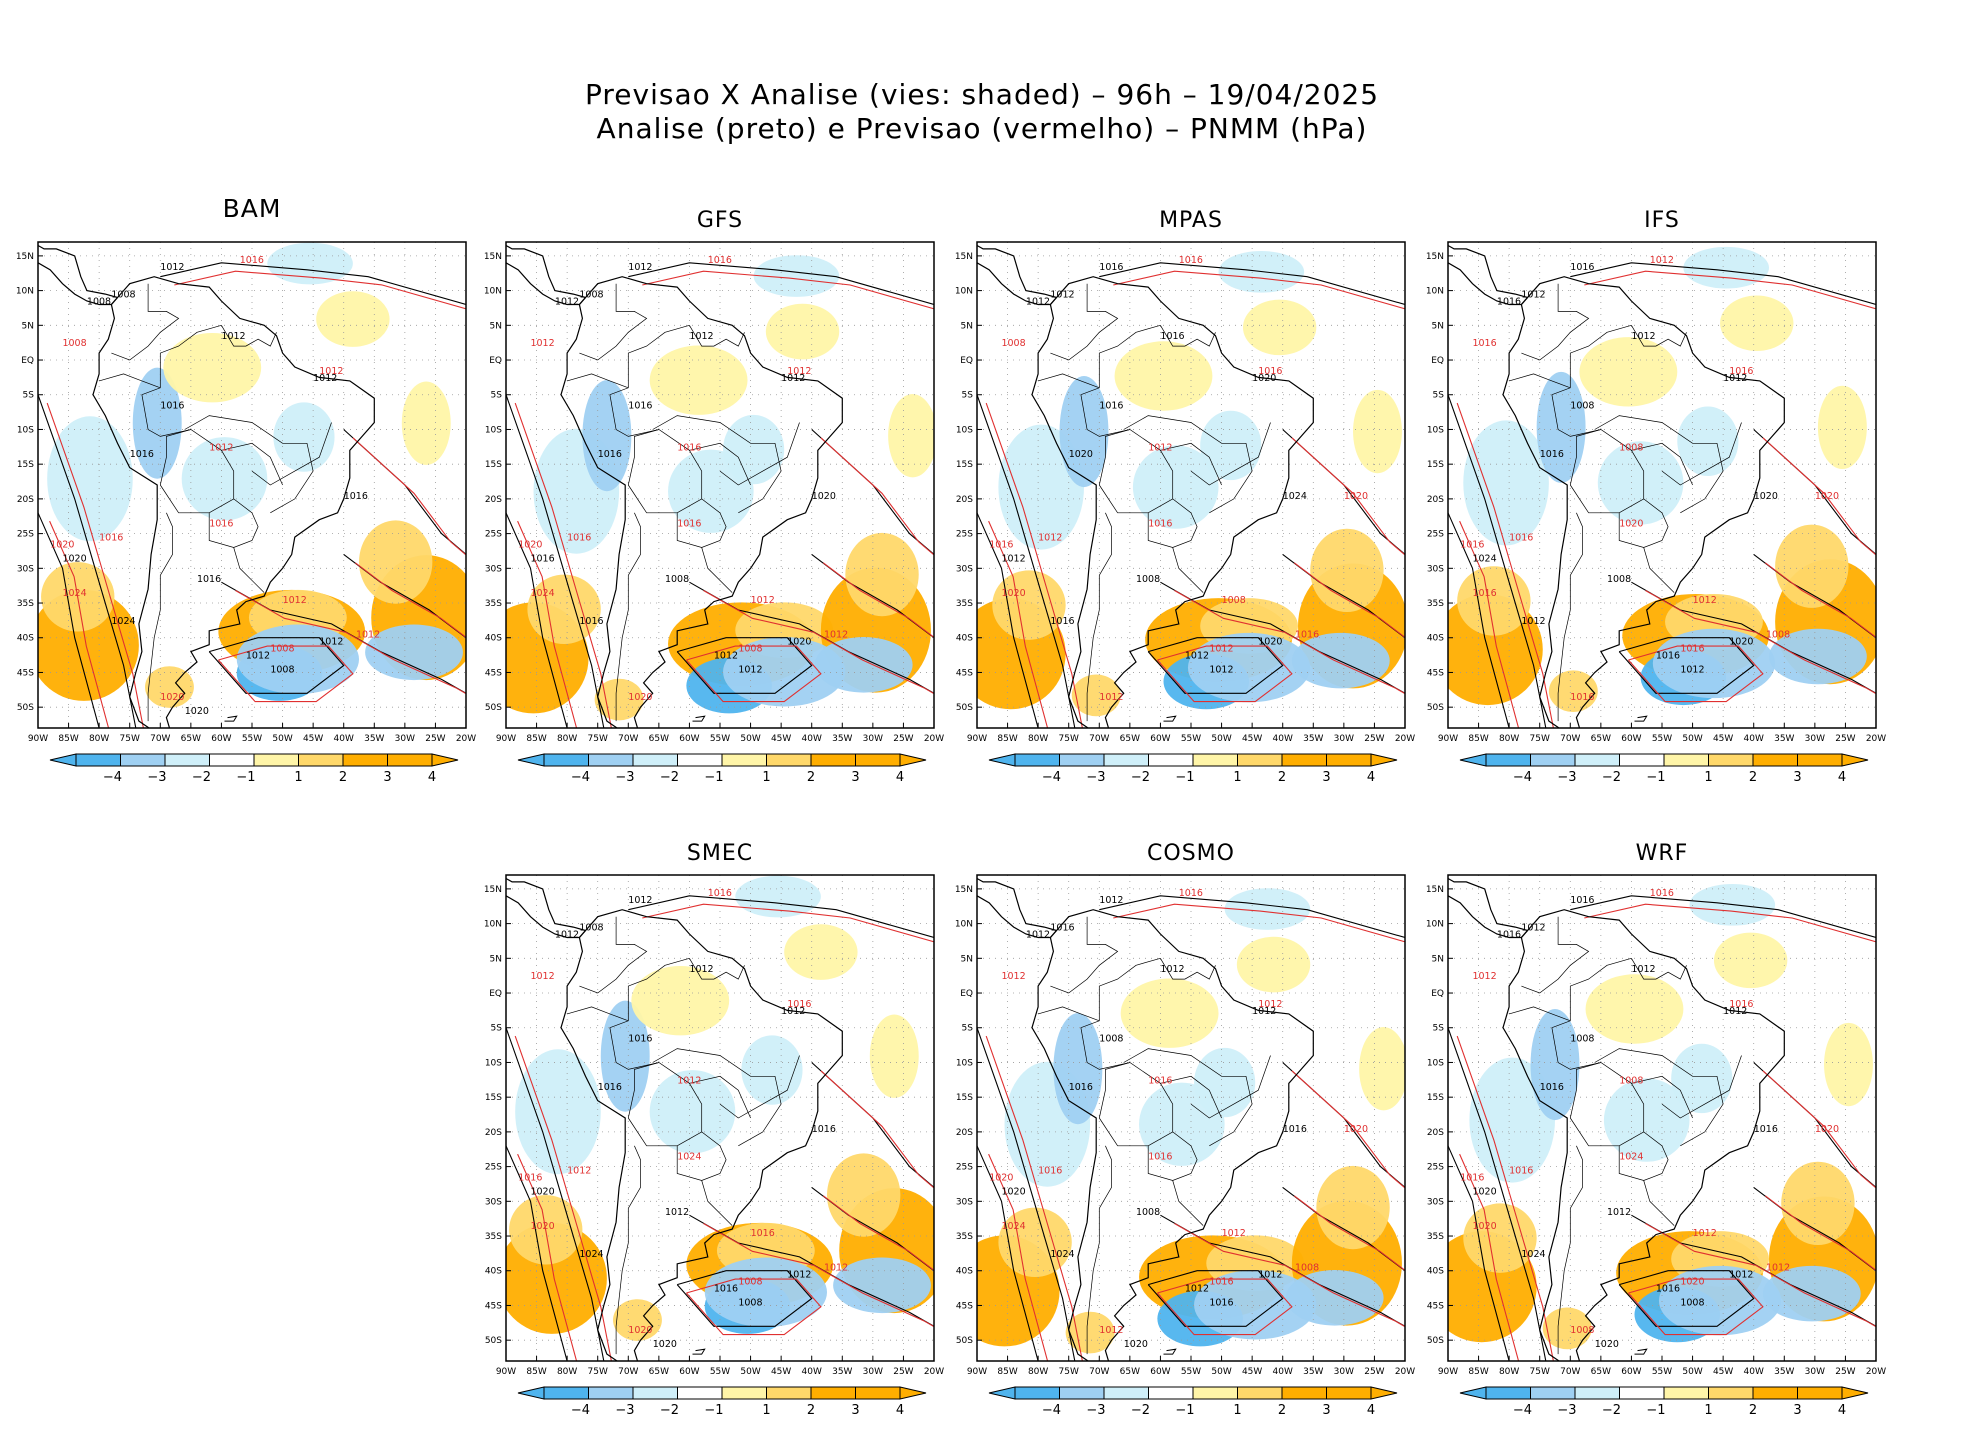  Describe the element at coordinates (1252, 1372) in the screenshot. I see `longitude-label: 45W` at that location.